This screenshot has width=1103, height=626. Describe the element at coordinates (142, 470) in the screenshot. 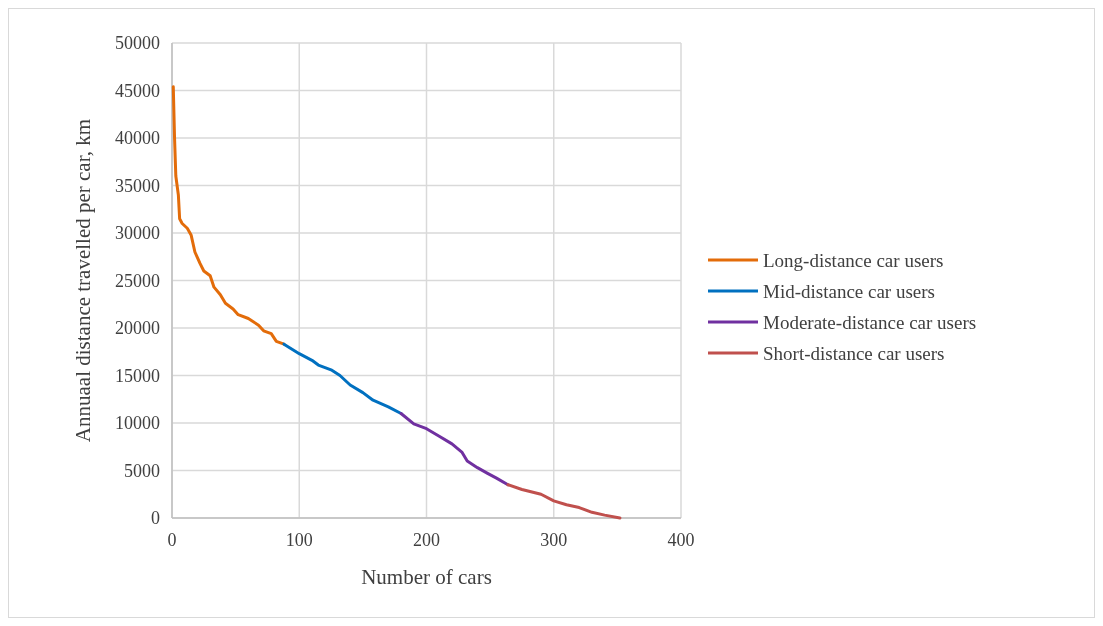

I see `y-tick-label: 5000` at that location.